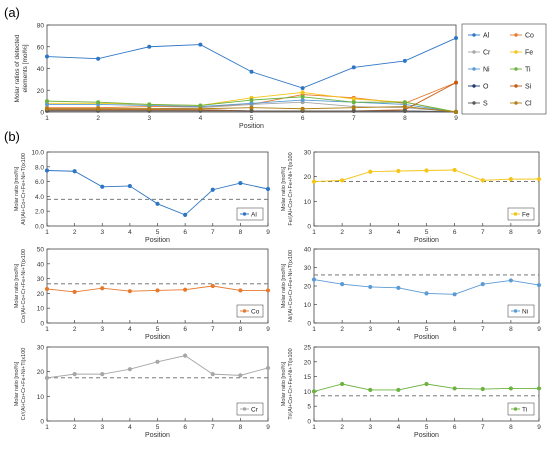  Describe the element at coordinates (529, 36) in the screenshot. I see `legend-label-co: Co` at that location.